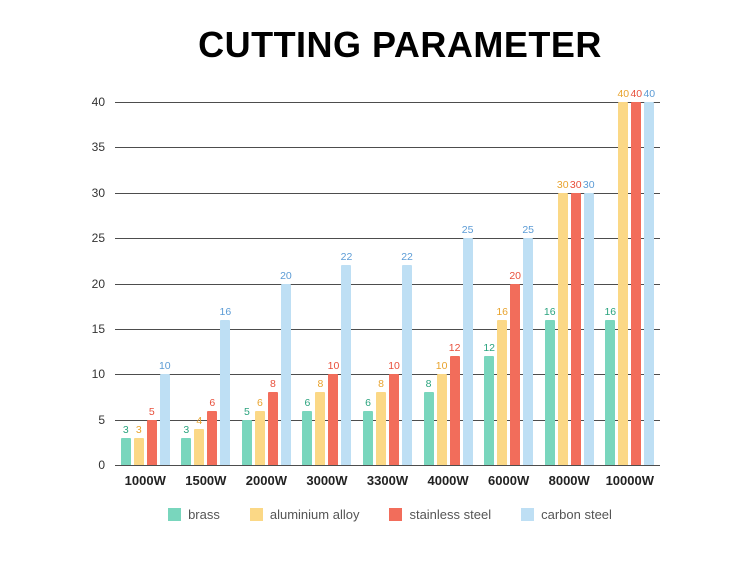  I want to click on bar-stainless-steel-2000W: 8, so click(272, 421).